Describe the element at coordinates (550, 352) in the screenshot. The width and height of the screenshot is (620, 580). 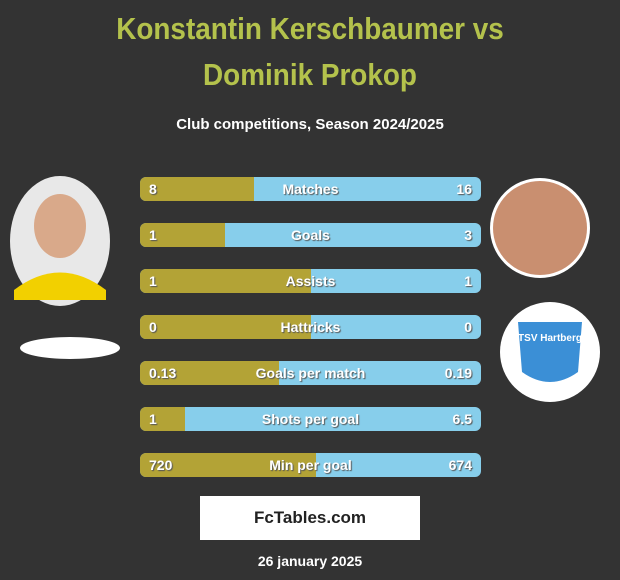
I see `club-shield` at that location.